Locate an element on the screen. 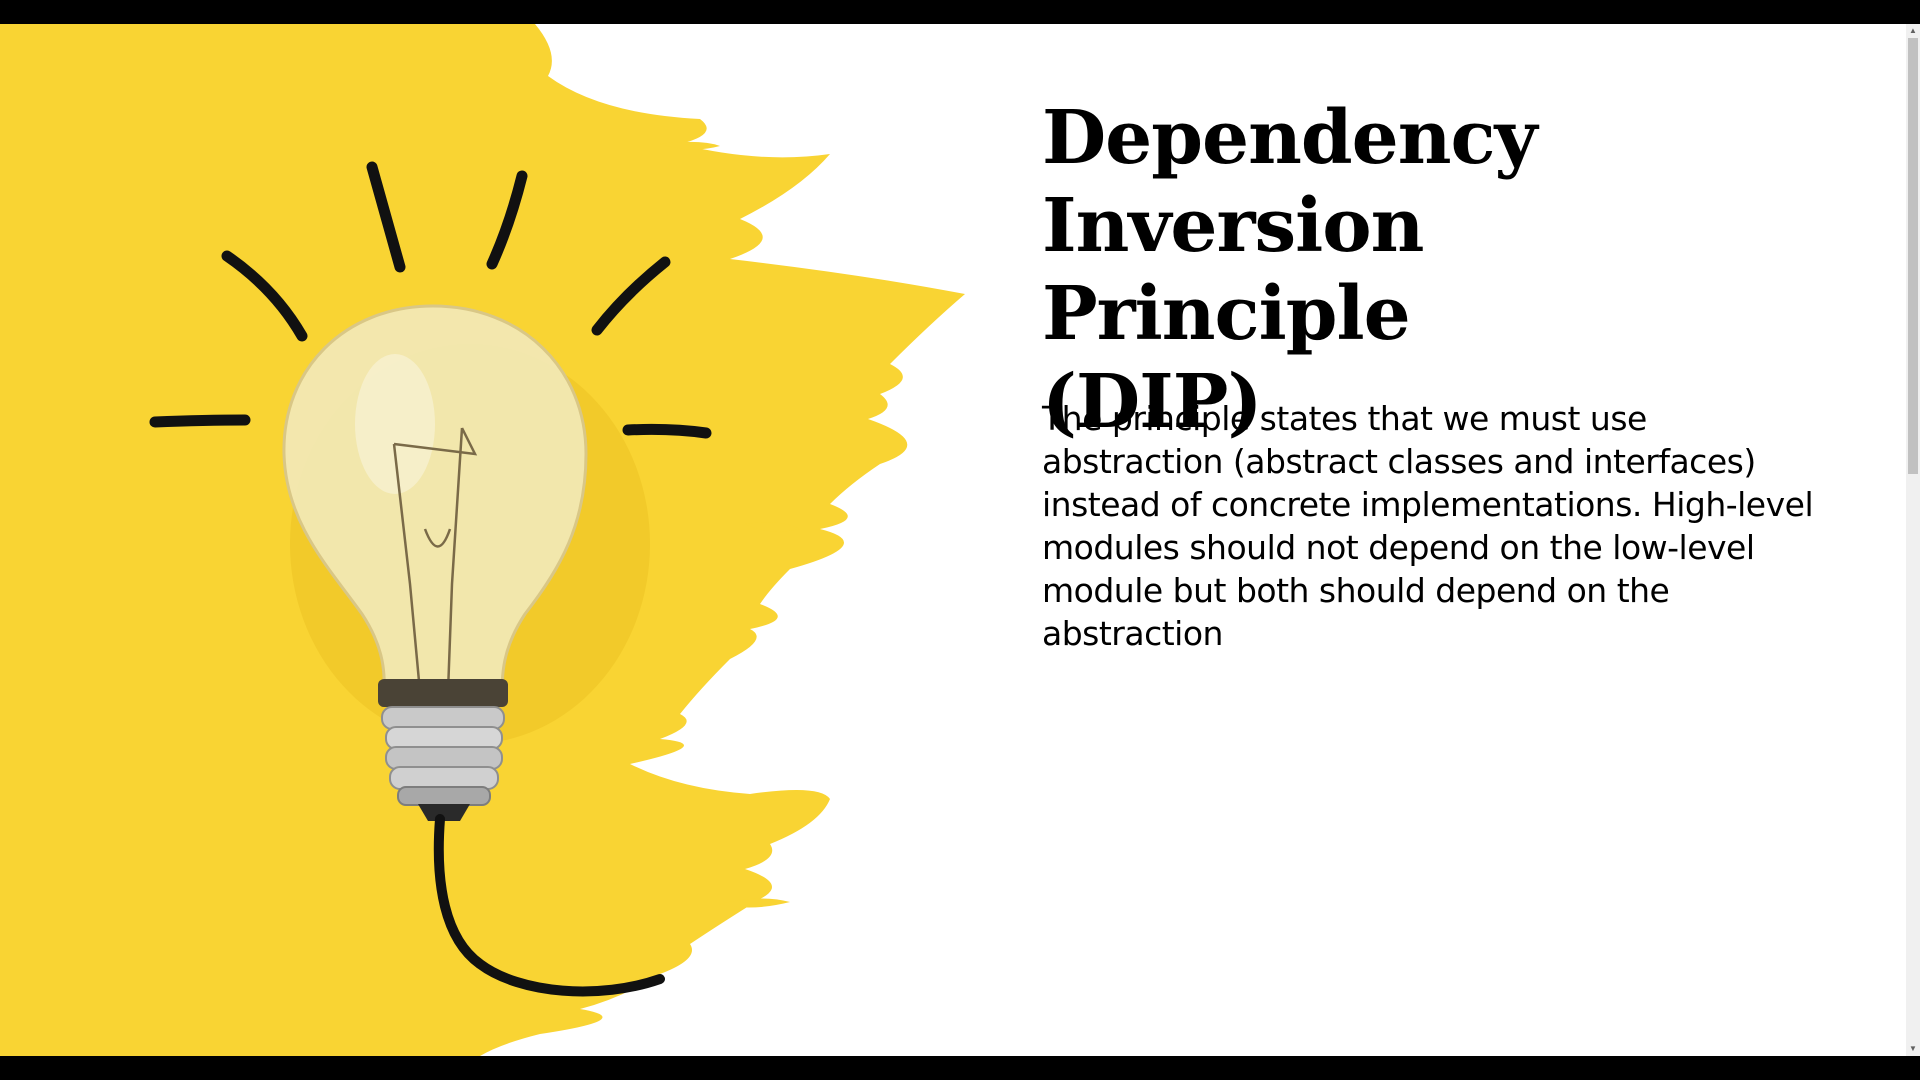  vertical-scrollbar: ▲ ▼ is located at coordinates (1913, 540).